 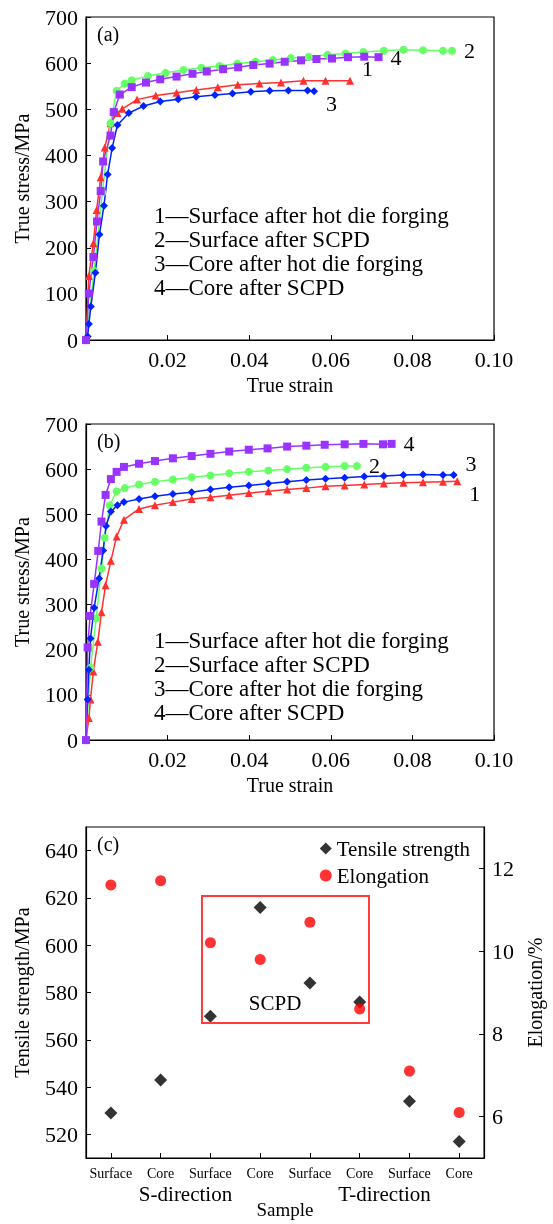 I want to click on chart-title: (c), so click(x=108, y=844).